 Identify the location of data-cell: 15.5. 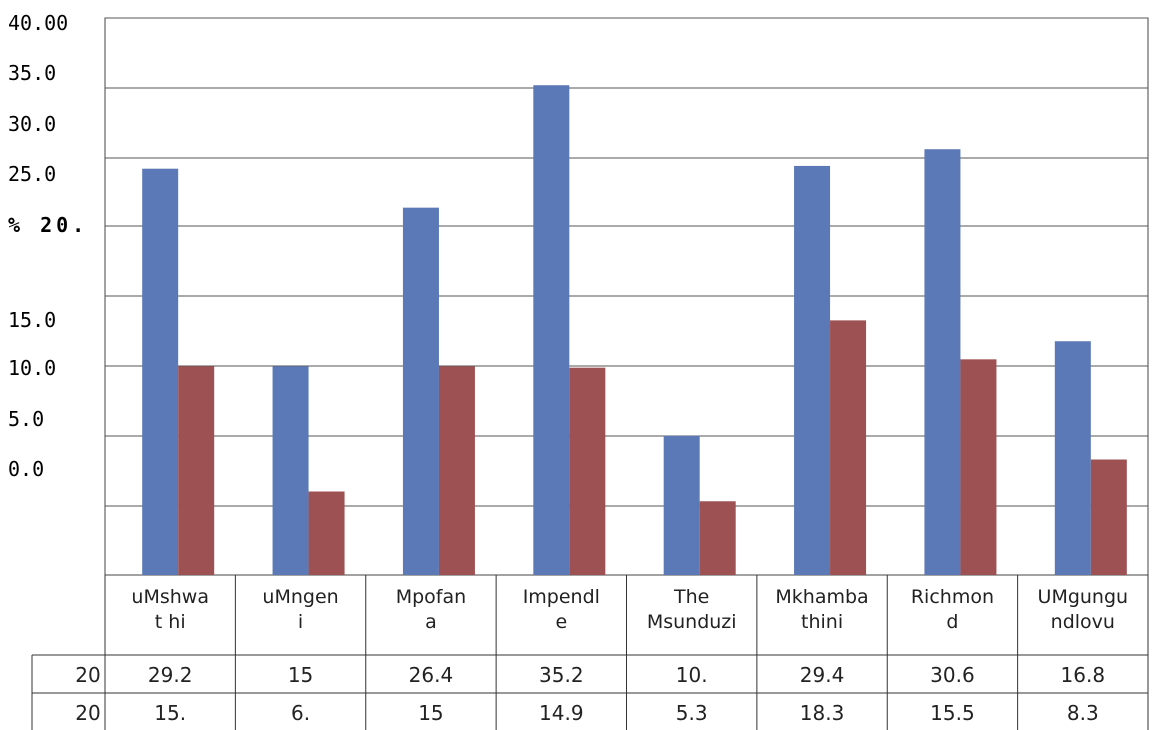
(952, 713).